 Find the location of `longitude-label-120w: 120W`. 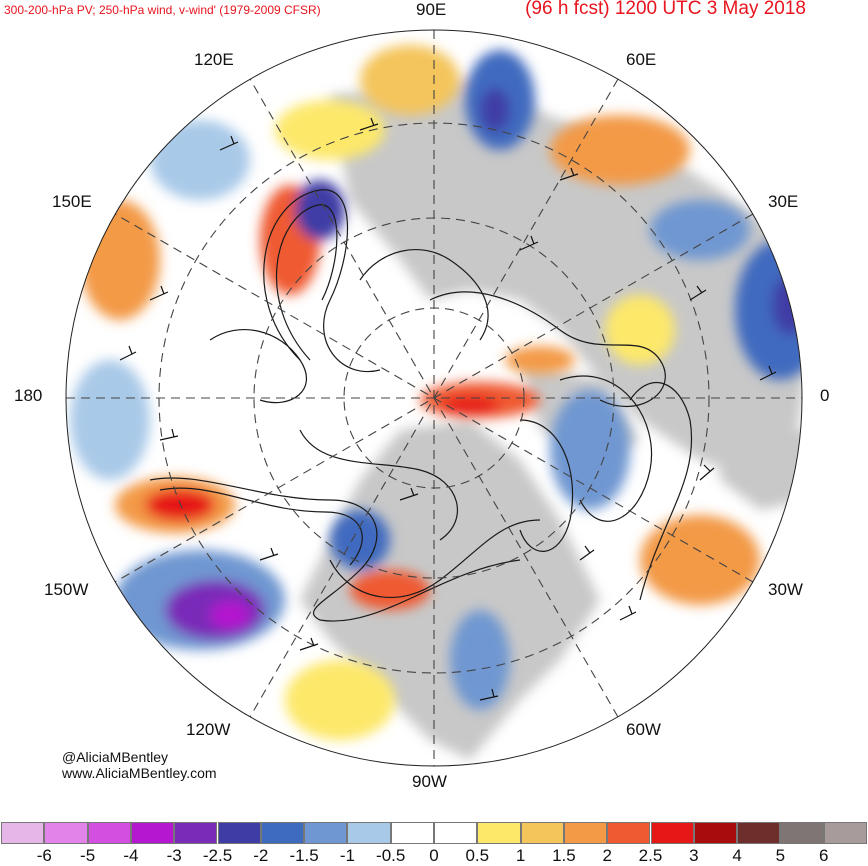

longitude-label-120w: 120W is located at coordinates (208, 729).